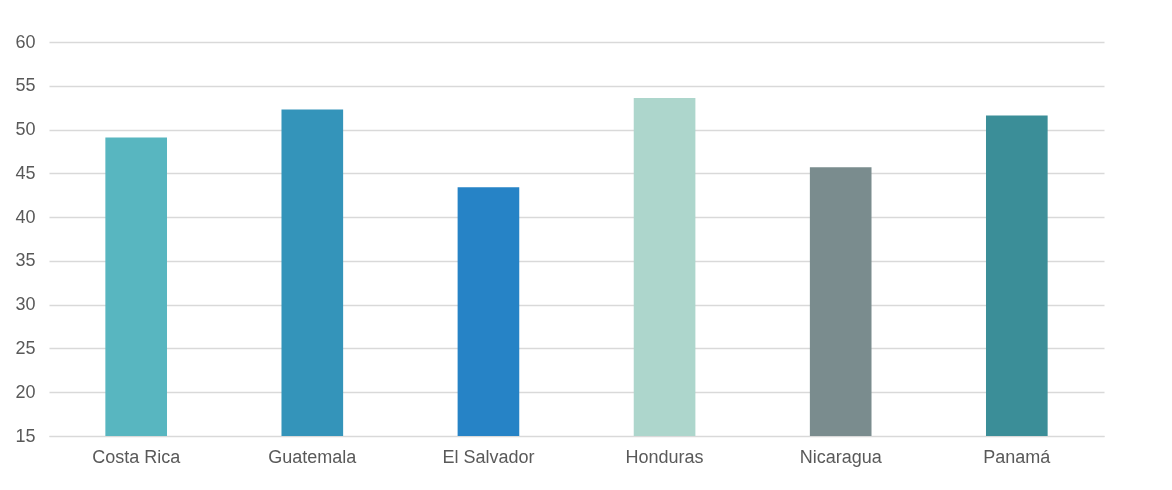  I want to click on x-tick-label: Guatemala, so click(313, 456).